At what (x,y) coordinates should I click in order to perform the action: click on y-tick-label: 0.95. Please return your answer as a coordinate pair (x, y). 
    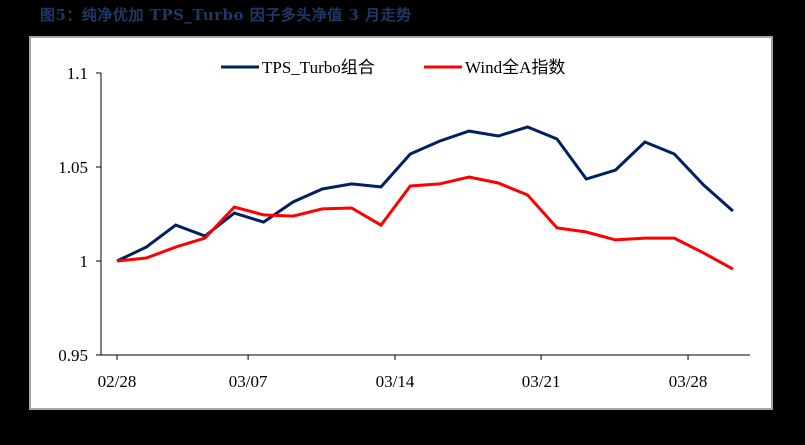
    Looking at the image, I should click on (73, 355).